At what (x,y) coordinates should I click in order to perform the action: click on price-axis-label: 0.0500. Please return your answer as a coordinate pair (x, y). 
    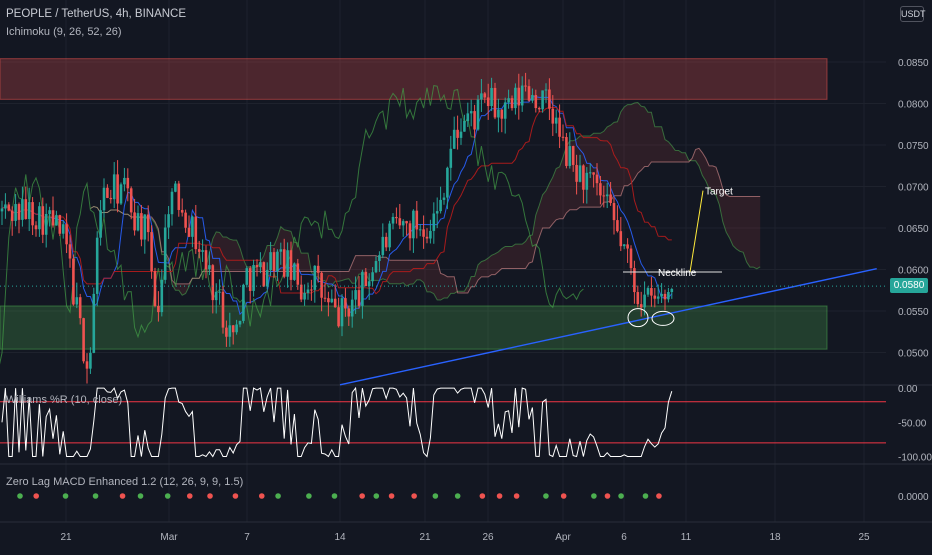
    Looking at the image, I should click on (913, 353).